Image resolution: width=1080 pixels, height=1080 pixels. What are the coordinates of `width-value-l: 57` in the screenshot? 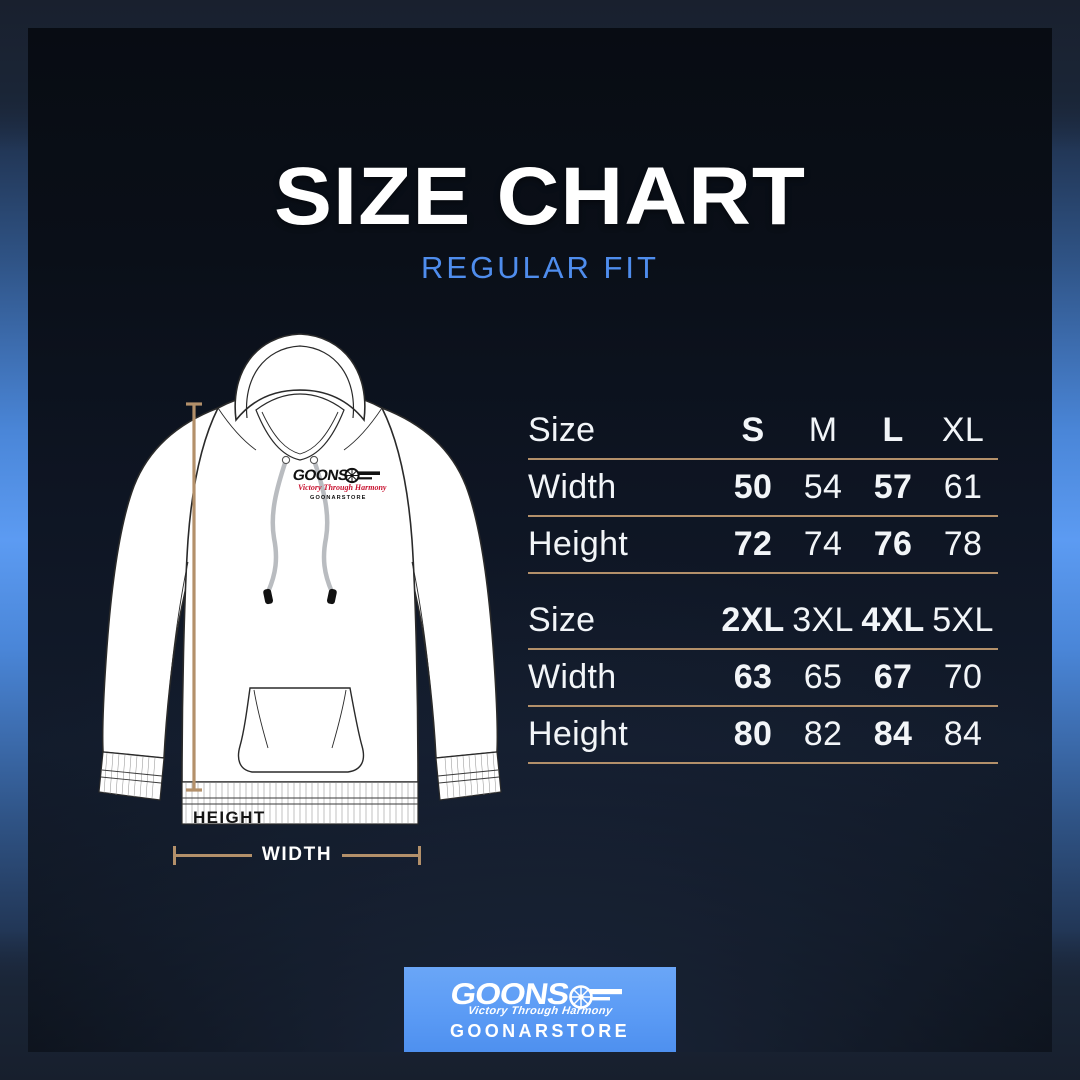 It's located at (893, 487).